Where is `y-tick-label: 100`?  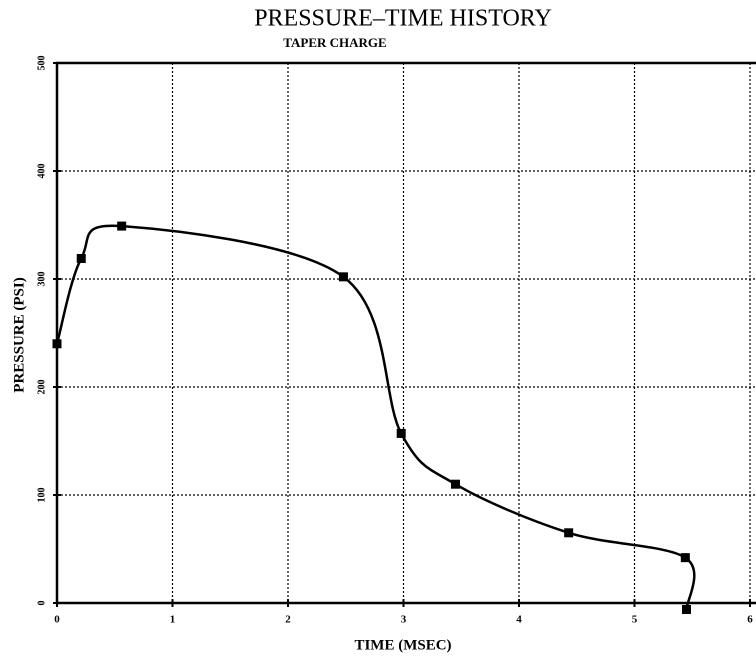 y-tick-label: 100 is located at coordinates (41, 495).